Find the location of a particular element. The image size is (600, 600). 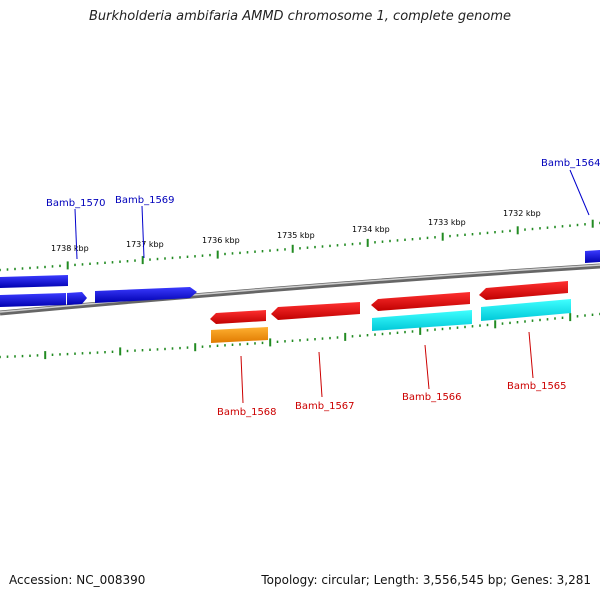

gene-label: Bamb_1564 is located at coordinates (570, 163).